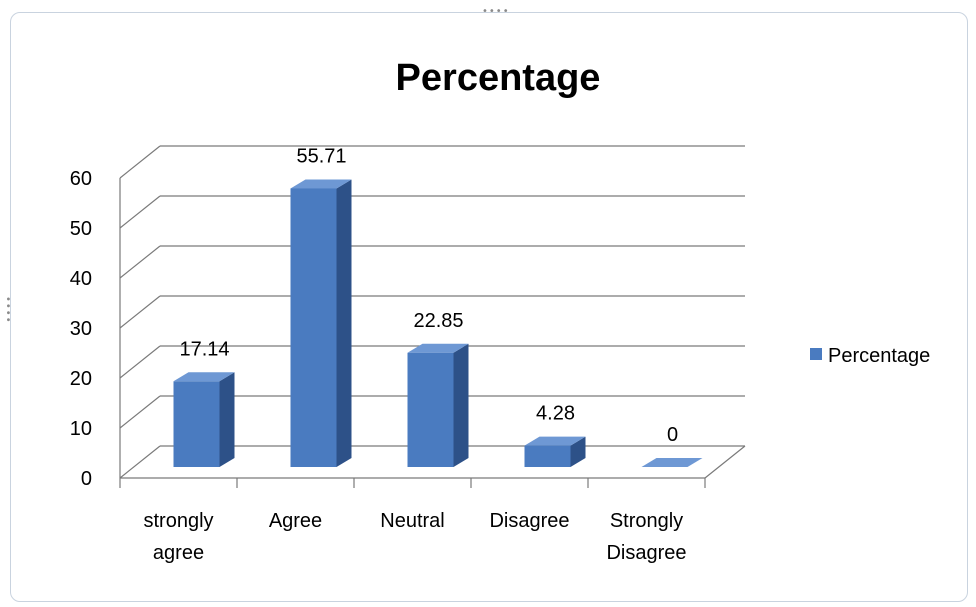  I want to click on y-tick-label: 50, so click(81, 229).